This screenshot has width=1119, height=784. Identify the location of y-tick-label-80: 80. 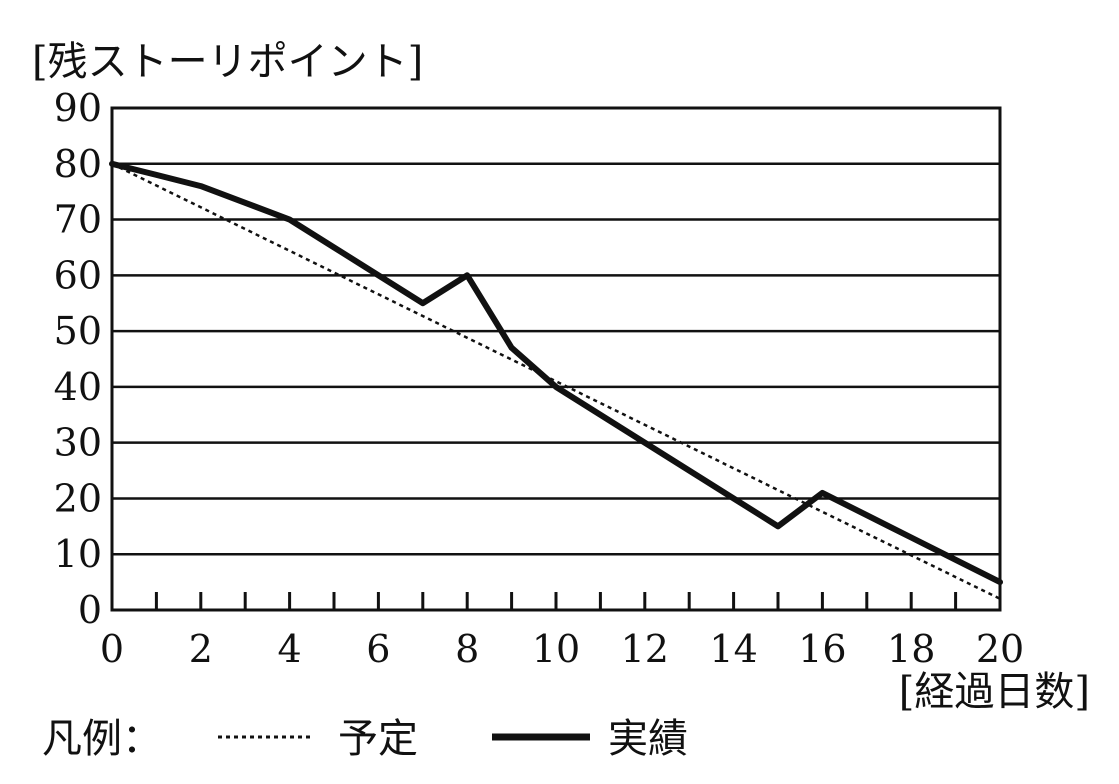
(78, 164).